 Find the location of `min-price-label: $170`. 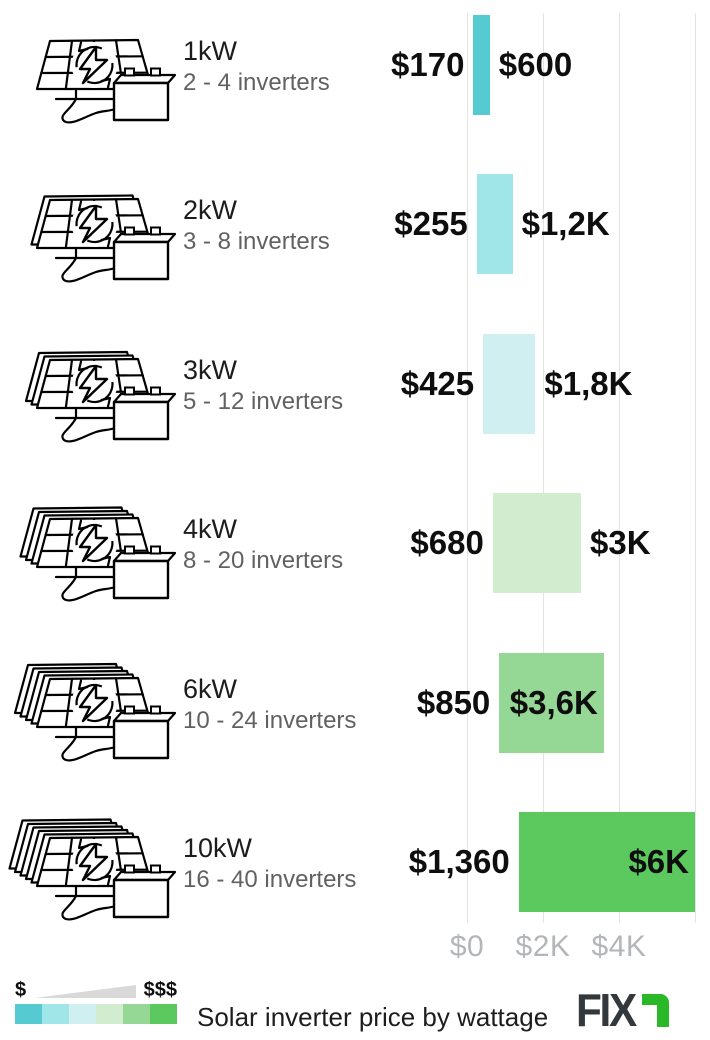

min-price-label: $170 is located at coordinates (428, 64).